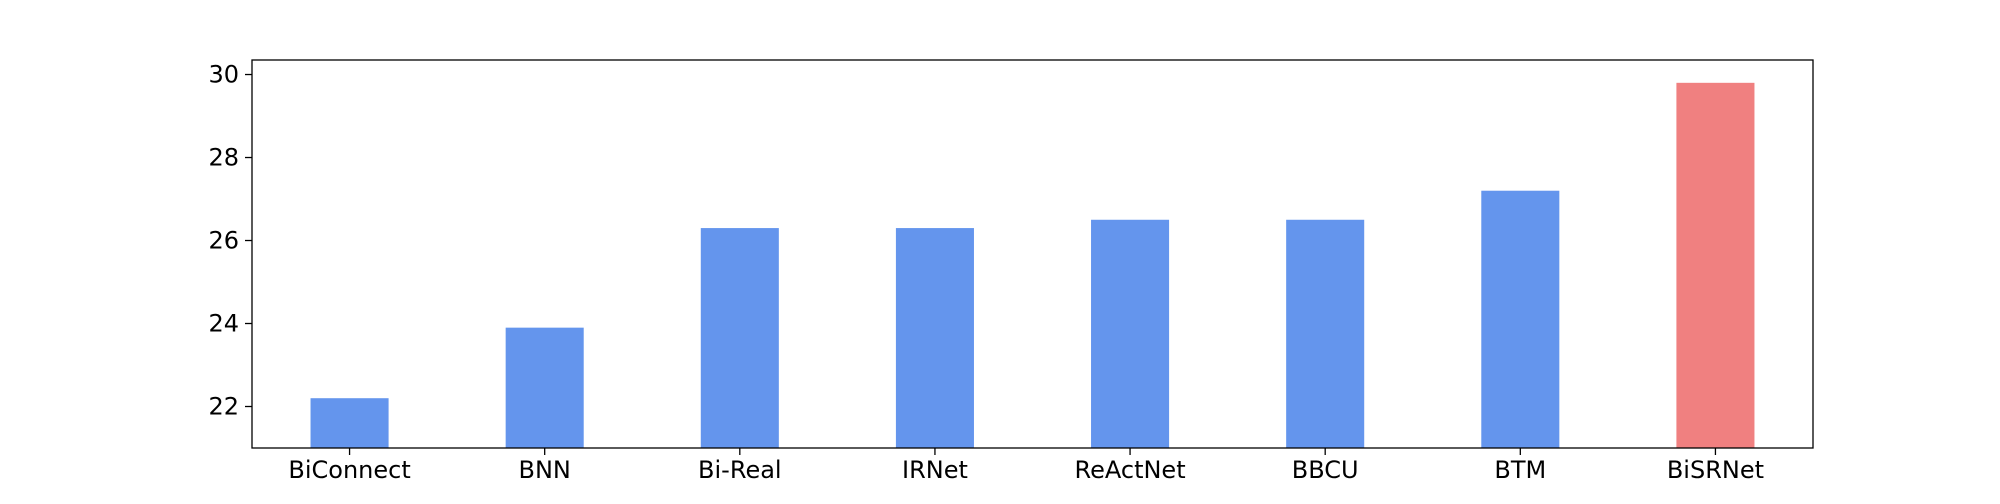 Image resolution: width=2000 pixels, height=504 pixels. What do you see at coordinates (1325, 470) in the screenshot?
I see `x-tick-label: BBCU` at bounding box center [1325, 470].